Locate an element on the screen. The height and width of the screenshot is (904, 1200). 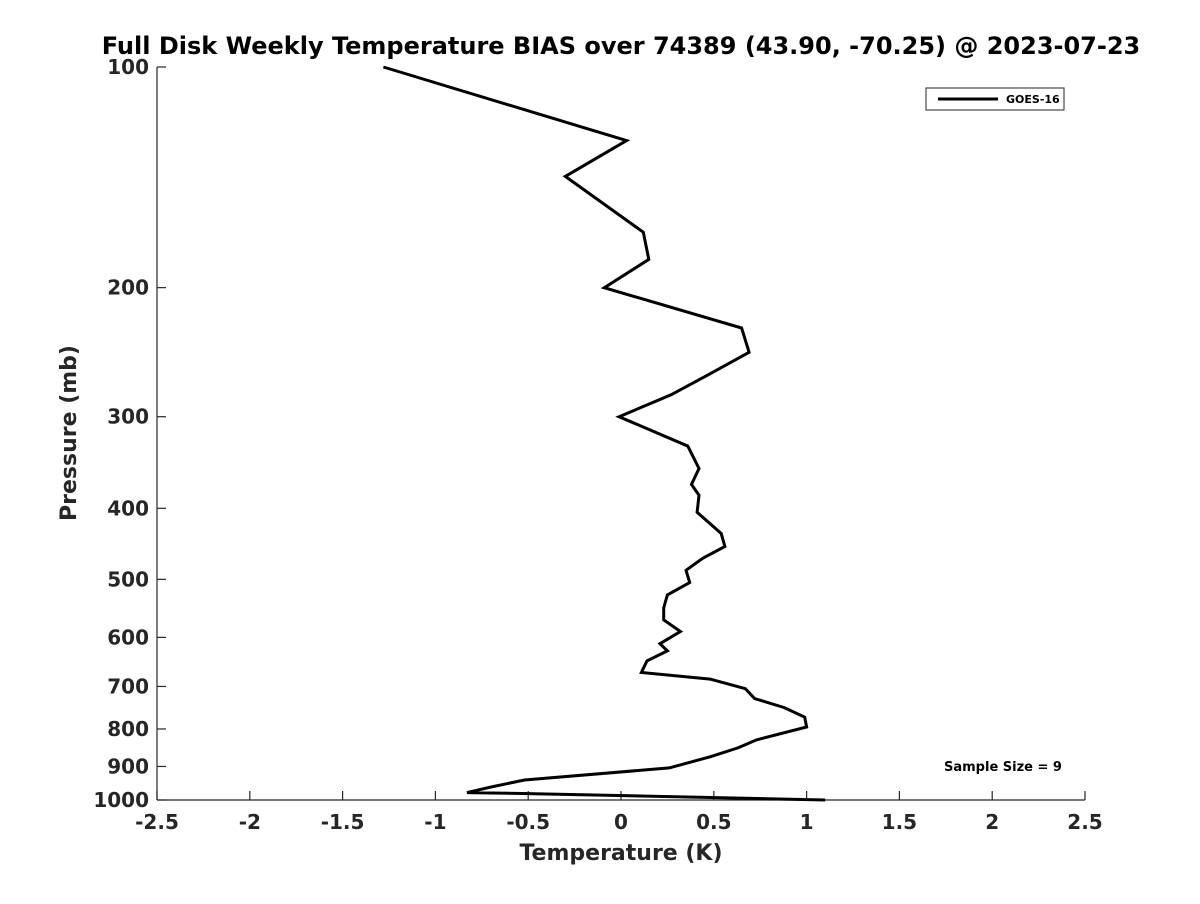
y-tick-label: 500 is located at coordinates (128, 579).